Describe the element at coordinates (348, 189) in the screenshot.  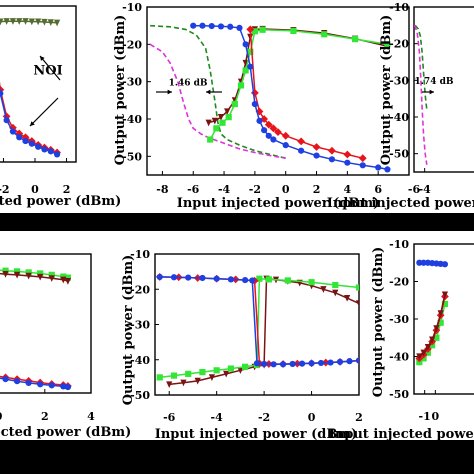
I see `x-tick-label: 4` at that location.